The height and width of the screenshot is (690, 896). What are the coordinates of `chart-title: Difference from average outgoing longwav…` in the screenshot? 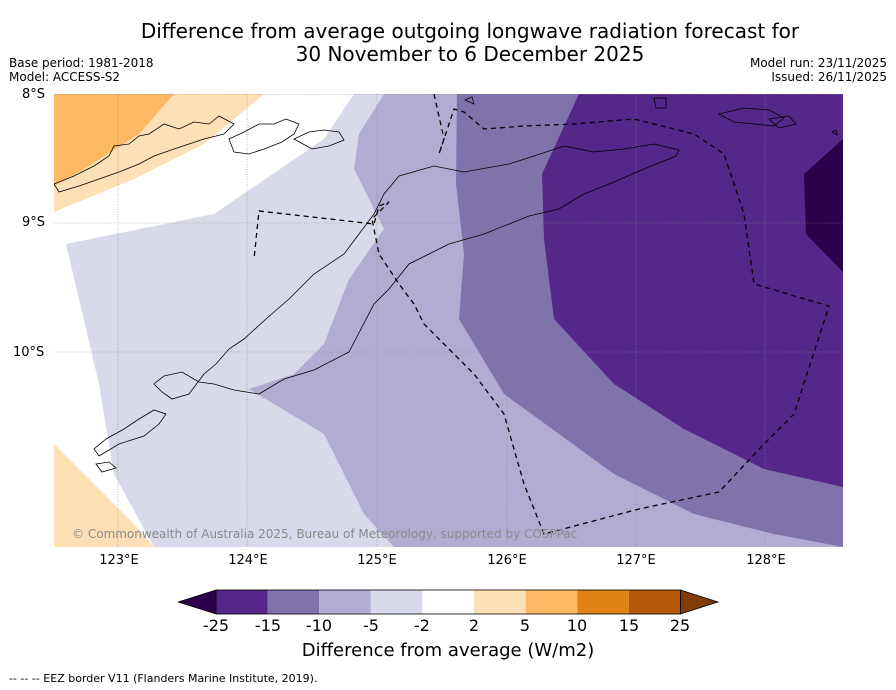 It's located at (448, 43).